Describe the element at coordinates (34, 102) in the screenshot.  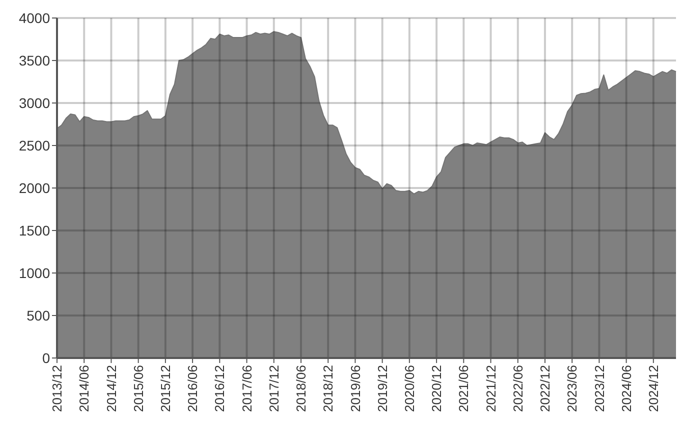
I see `y-tick-label: 3000` at that location.